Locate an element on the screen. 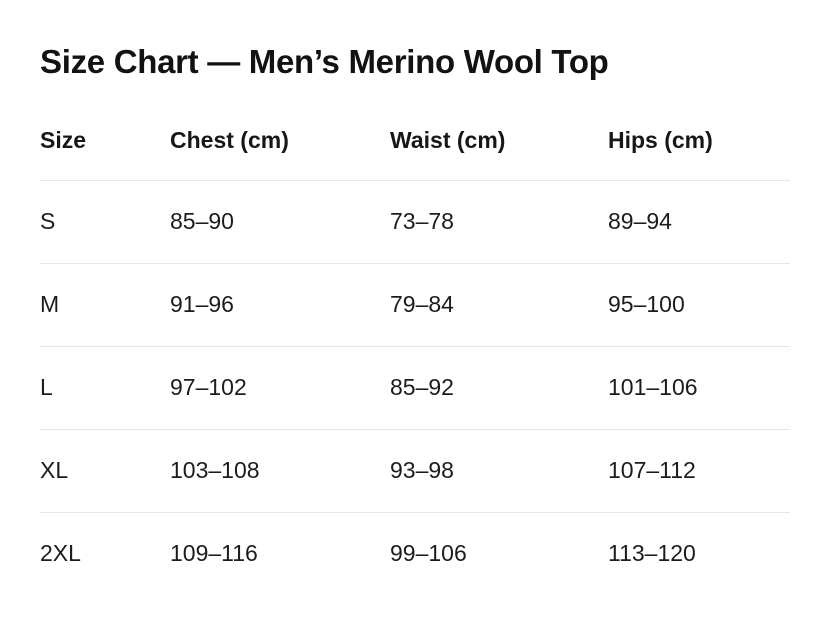 Image resolution: width=828 pixels, height=642 pixels. table-row-s: S 85–90 73–78 89–94 is located at coordinates (415, 222).